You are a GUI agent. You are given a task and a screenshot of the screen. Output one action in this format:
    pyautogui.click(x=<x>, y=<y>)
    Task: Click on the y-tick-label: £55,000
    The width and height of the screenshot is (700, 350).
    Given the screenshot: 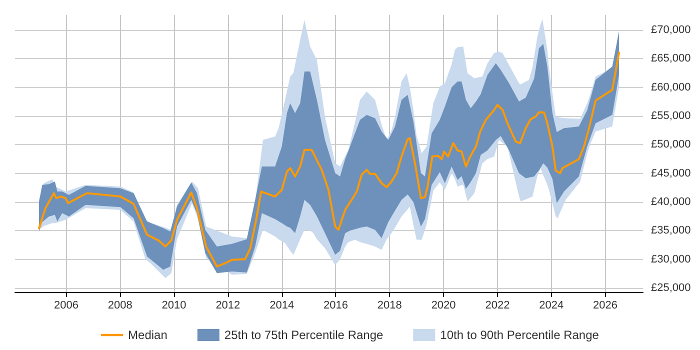 What is the action you would take?
    pyautogui.click(x=671, y=116)
    